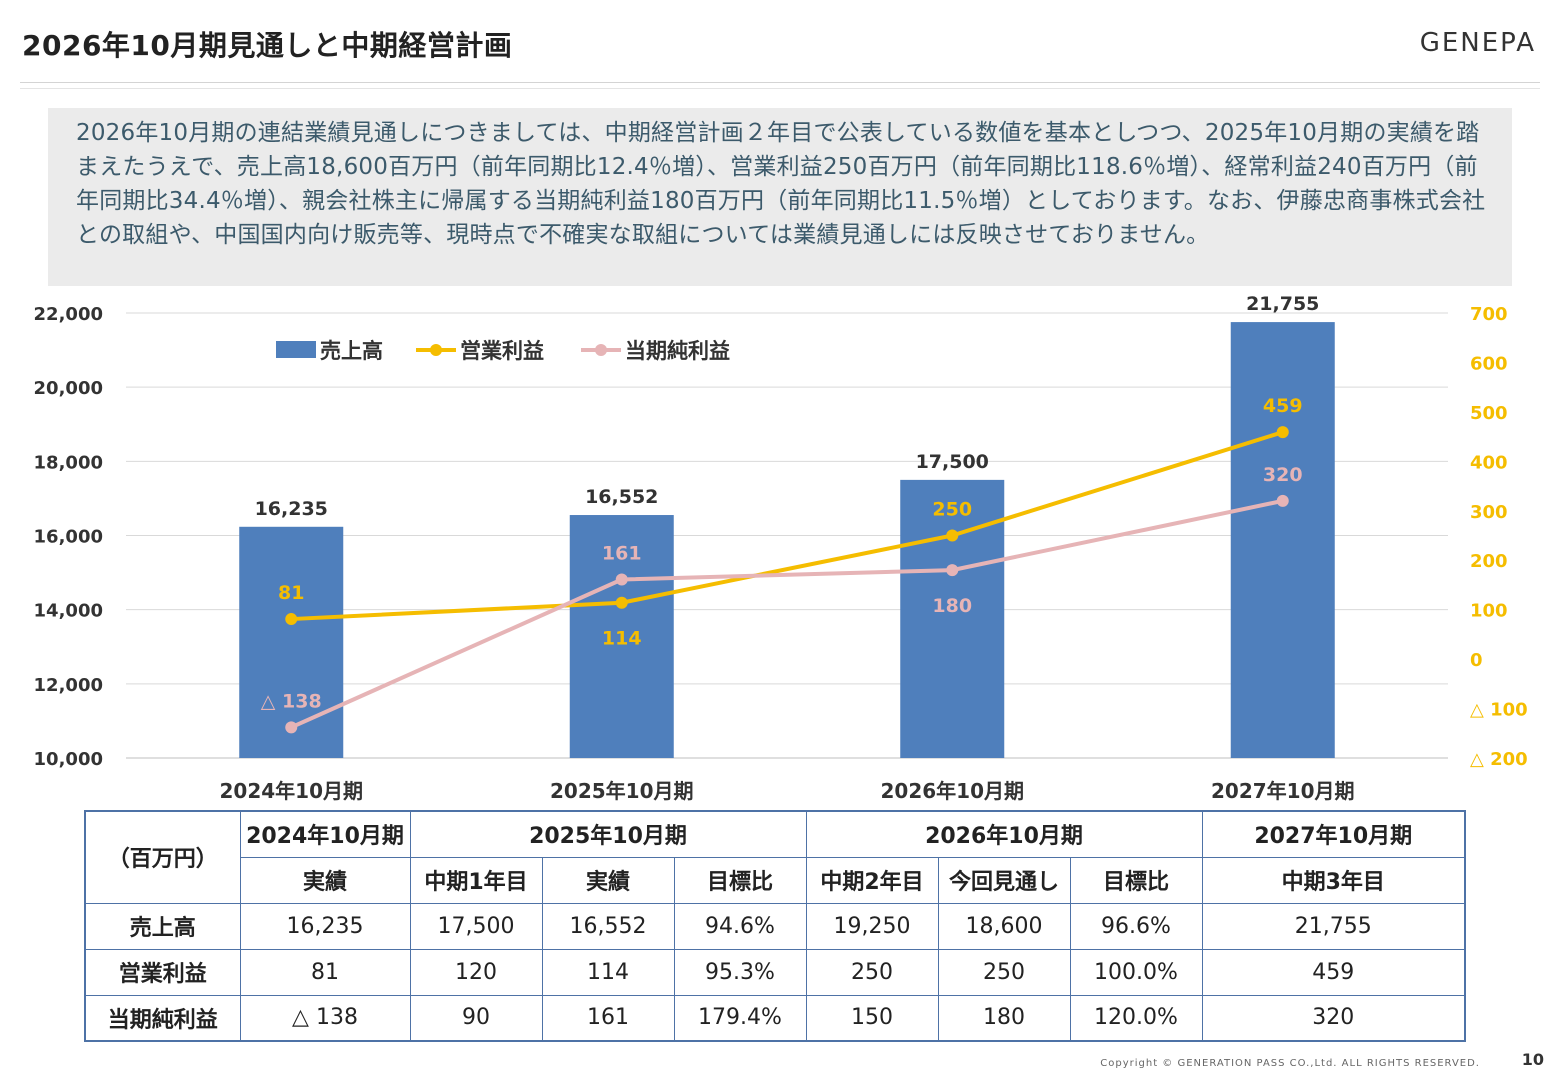 The height and width of the screenshot is (1080, 1560). What do you see at coordinates (1333, 1018) in the screenshot?
I see `table-cell: 320` at bounding box center [1333, 1018].